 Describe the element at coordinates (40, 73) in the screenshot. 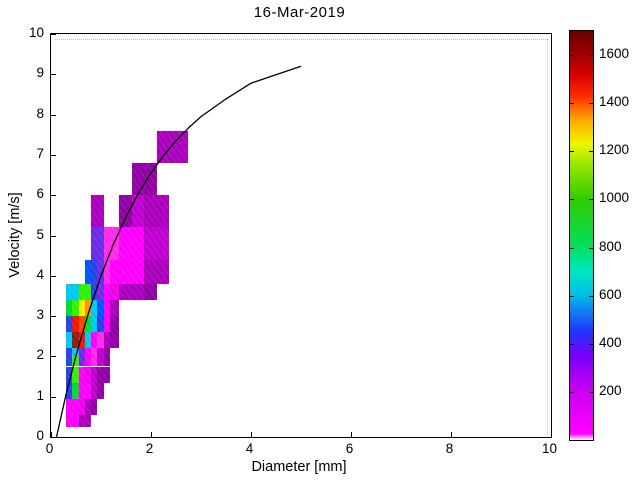

I see `y-tick-label: 9` at that location.